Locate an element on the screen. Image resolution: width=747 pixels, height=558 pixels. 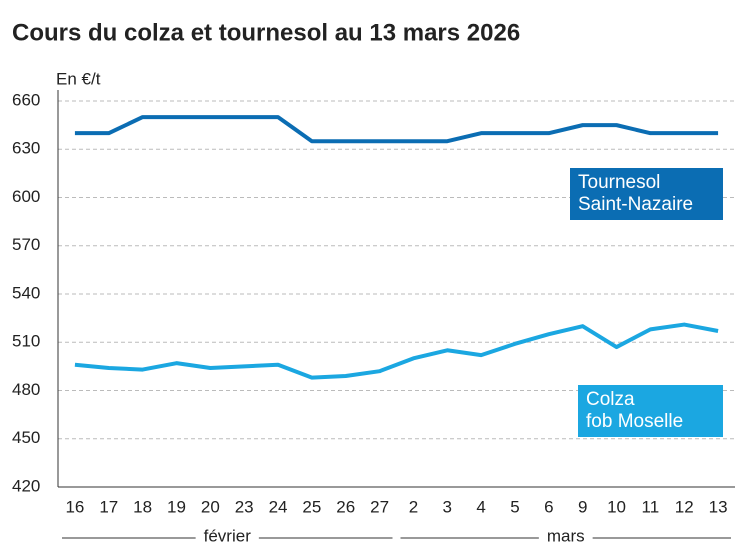
x-tick-label: 18 is located at coordinates (142, 506).